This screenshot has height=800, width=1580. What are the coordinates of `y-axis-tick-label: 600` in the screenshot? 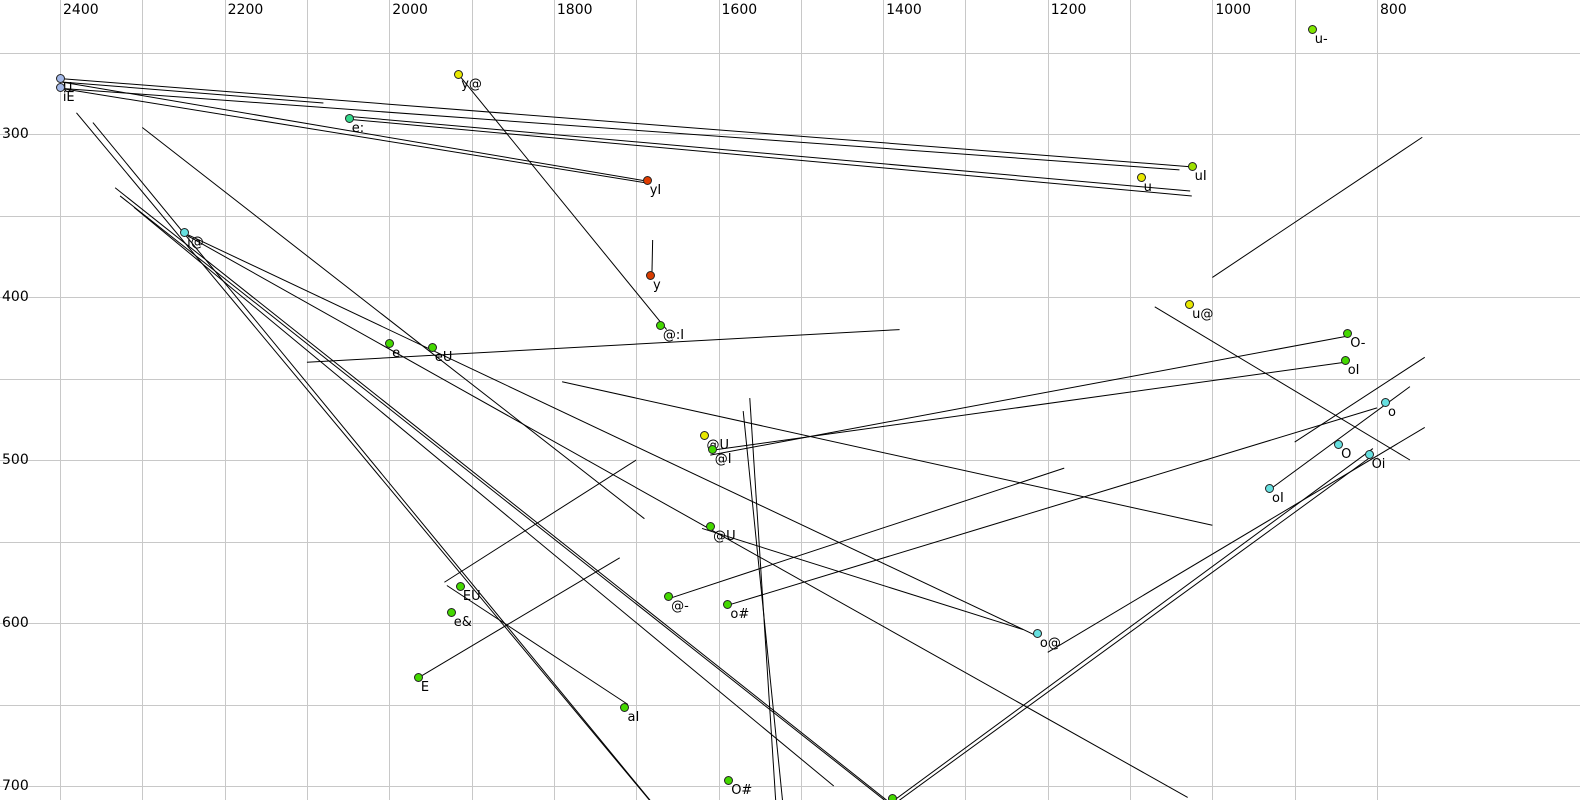 It's located at (15, 623).